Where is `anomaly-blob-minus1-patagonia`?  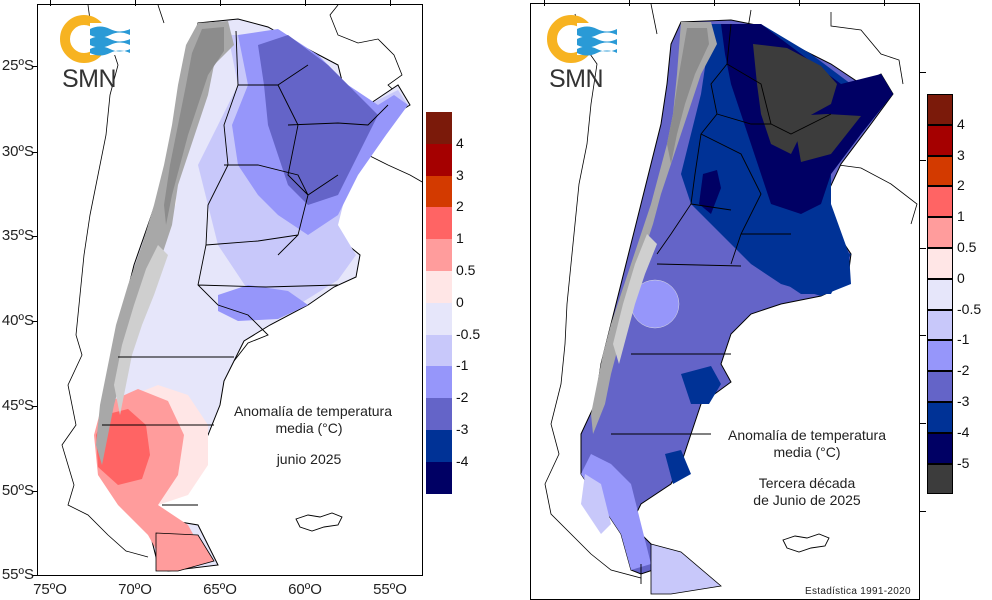 anomaly-blob-minus1-patagonia is located at coordinates (655, 304).